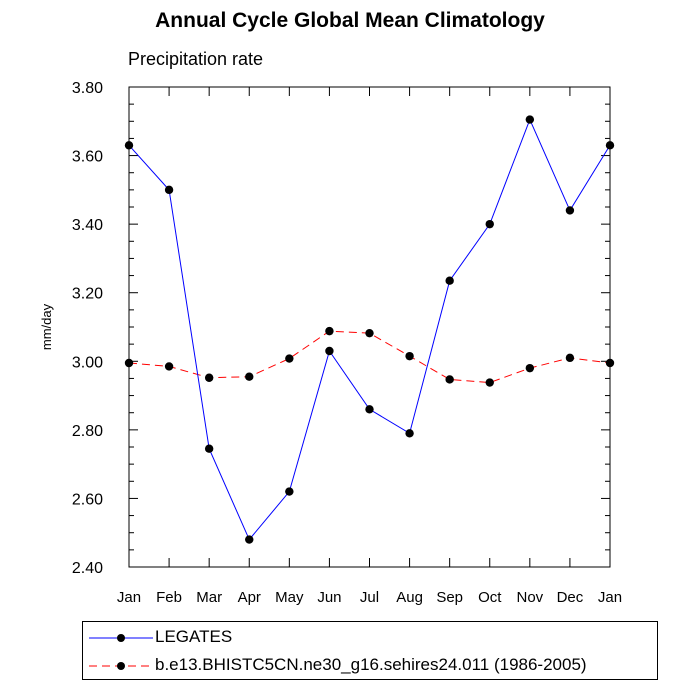  What do you see at coordinates (87, 88) in the screenshot?
I see `y-tick-label: 3.80` at bounding box center [87, 88].